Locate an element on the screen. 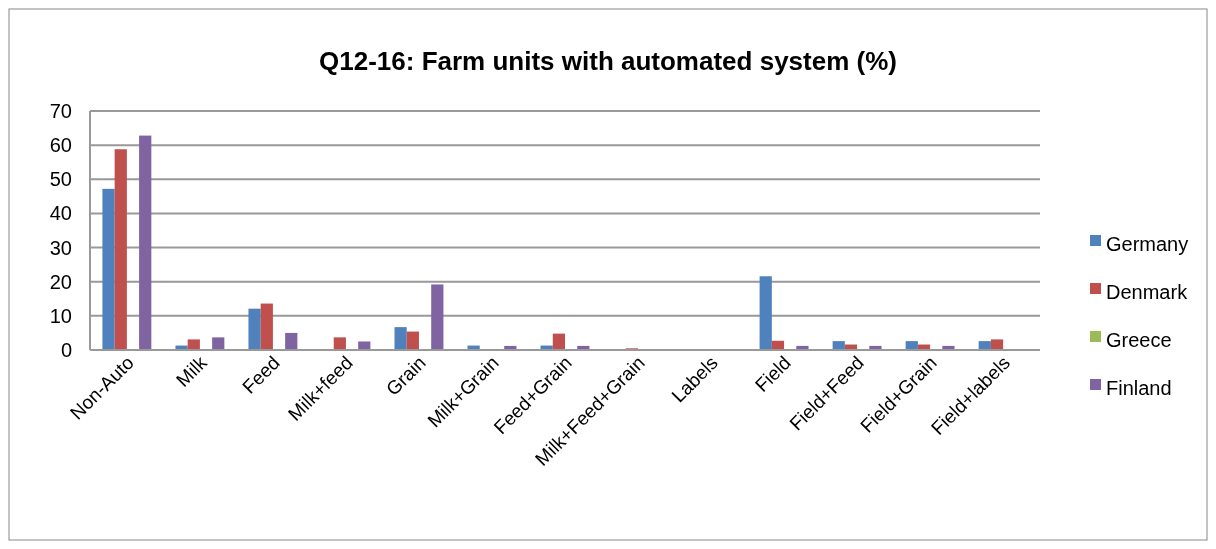 The height and width of the screenshot is (549, 1216). y-tick-label: 20 is located at coordinates (60, 281).